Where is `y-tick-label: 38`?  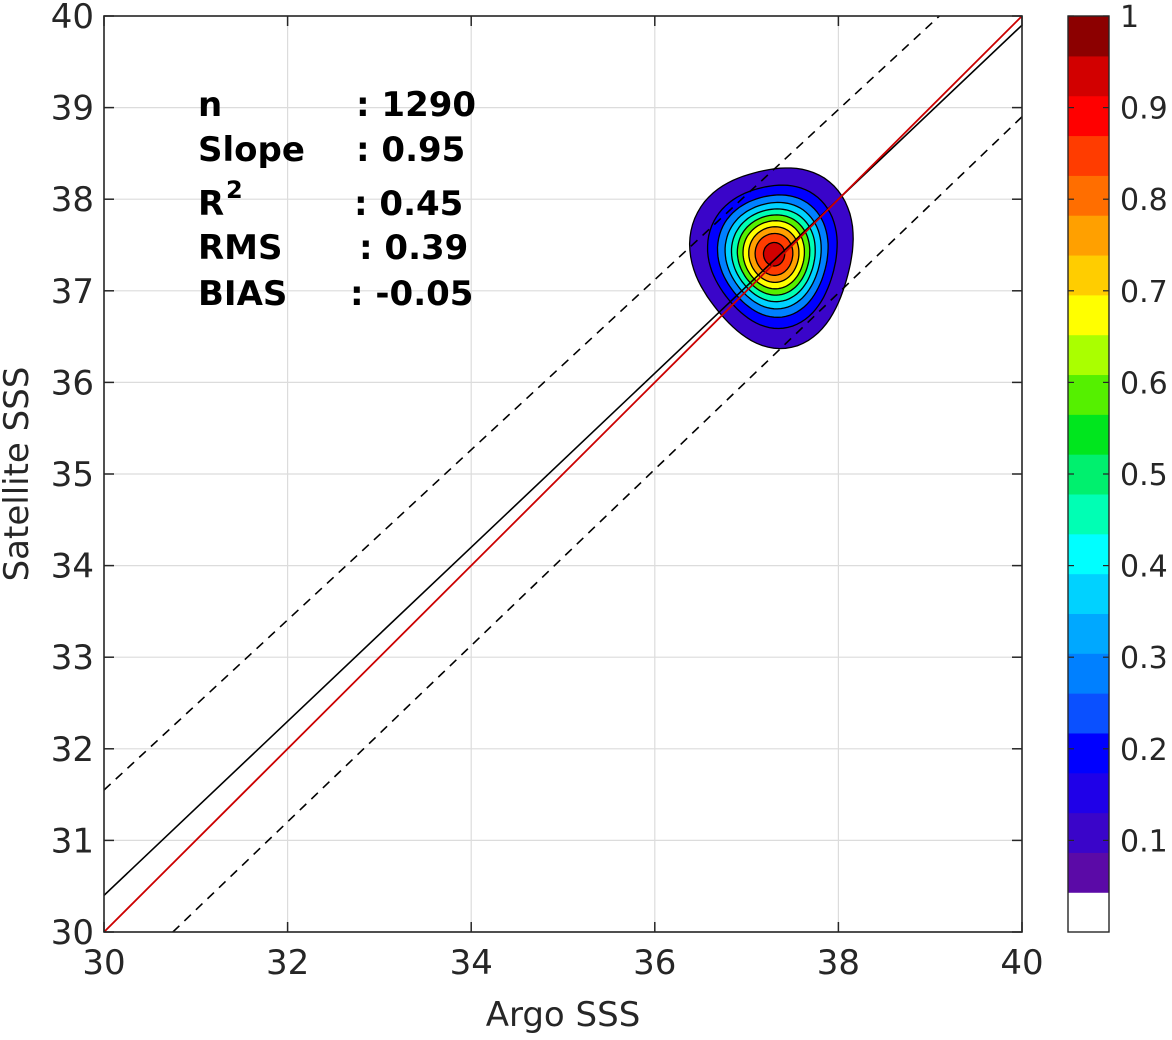
y-tick-label: 38 is located at coordinates (72, 200).